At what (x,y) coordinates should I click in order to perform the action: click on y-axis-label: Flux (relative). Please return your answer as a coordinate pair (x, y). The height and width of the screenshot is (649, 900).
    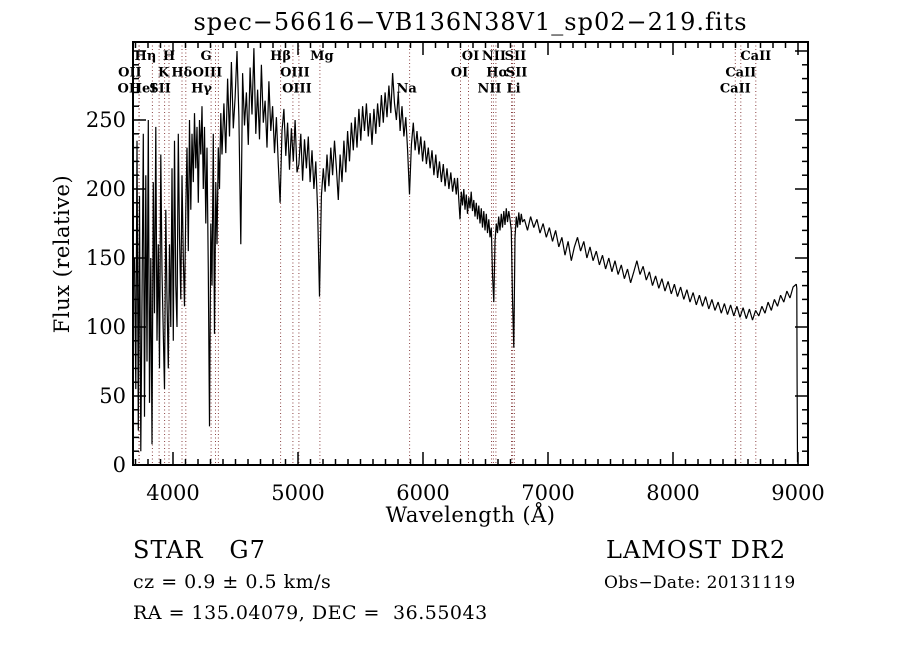
    Looking at the image, I should click on (62, 254).